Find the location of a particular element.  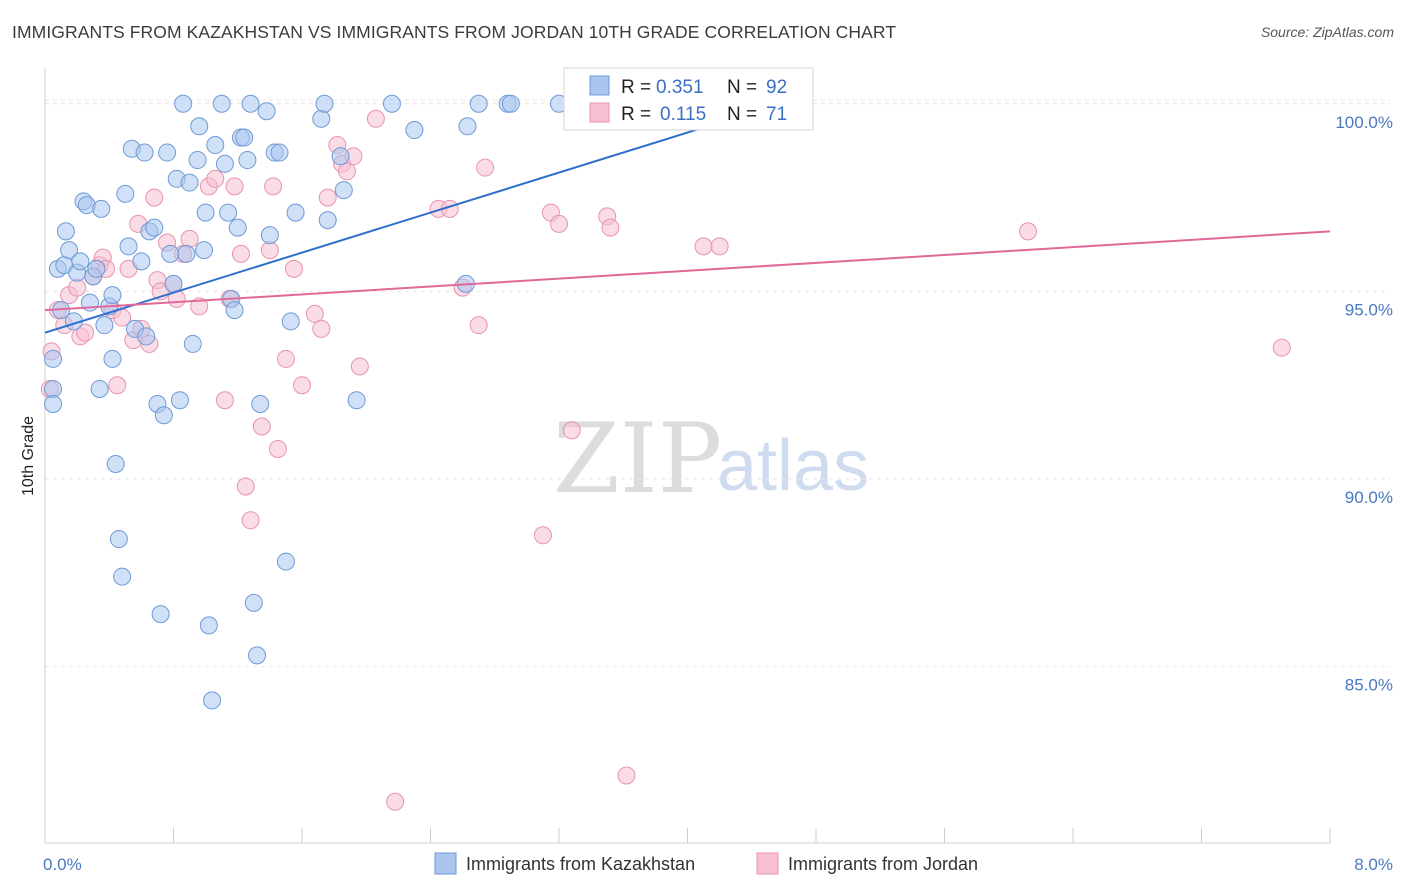

stats-r-label: R = is located at coordinates (636, 114).